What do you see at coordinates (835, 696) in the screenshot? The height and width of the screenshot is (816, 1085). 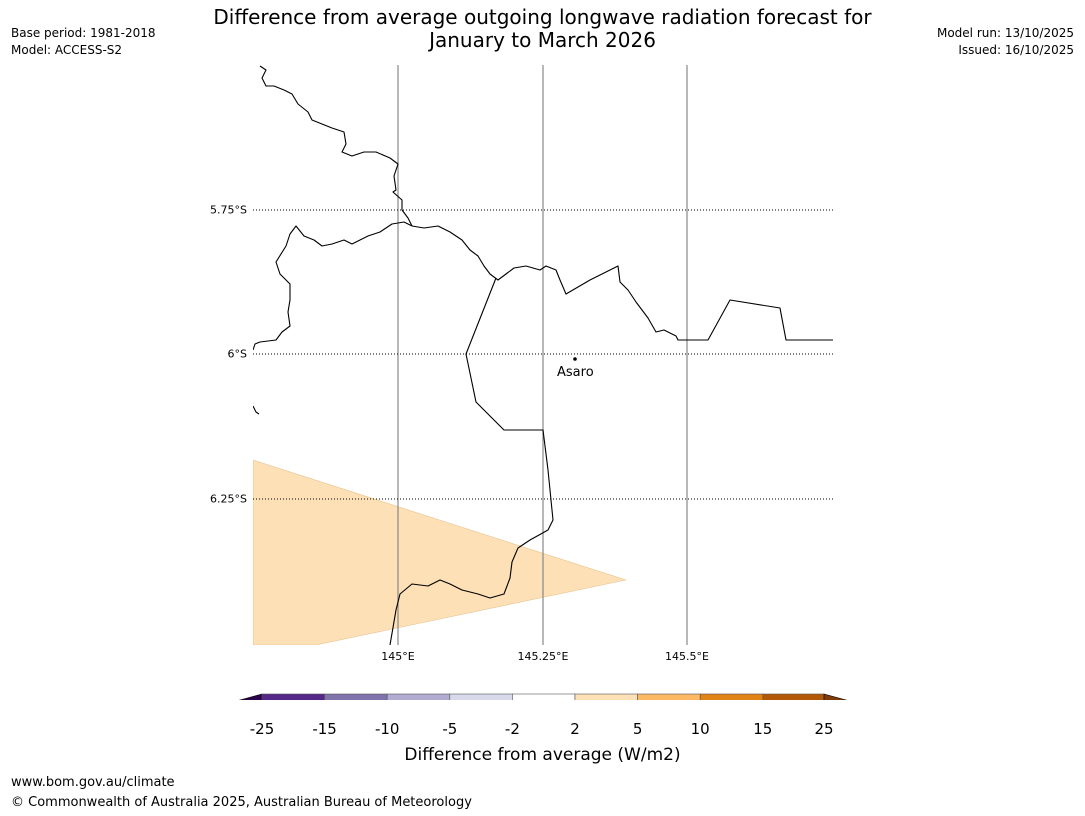 I see `colorbar-extend-right` at bounding box center [835, 696].